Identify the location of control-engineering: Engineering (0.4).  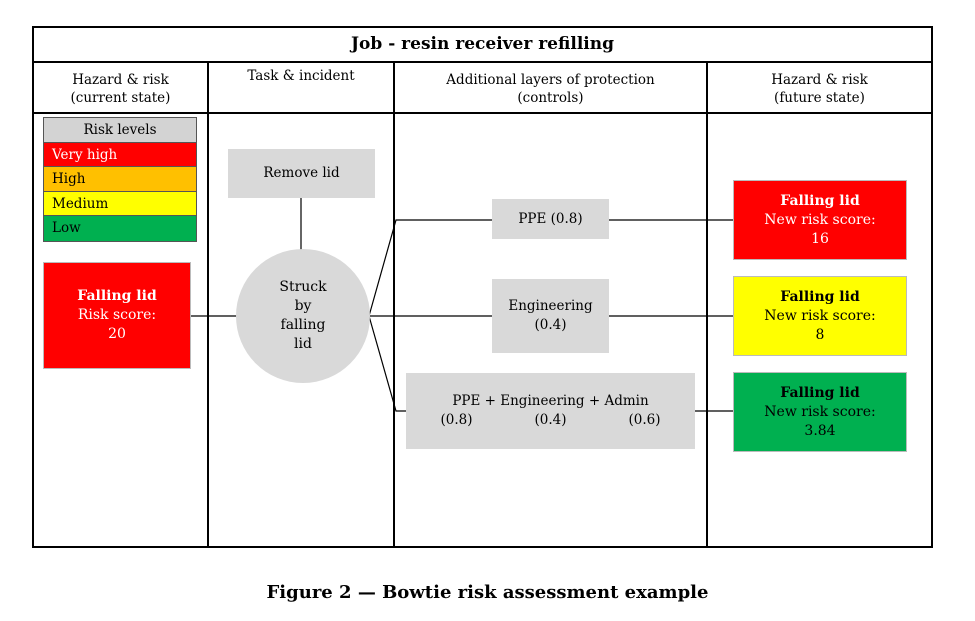
(550, 316).